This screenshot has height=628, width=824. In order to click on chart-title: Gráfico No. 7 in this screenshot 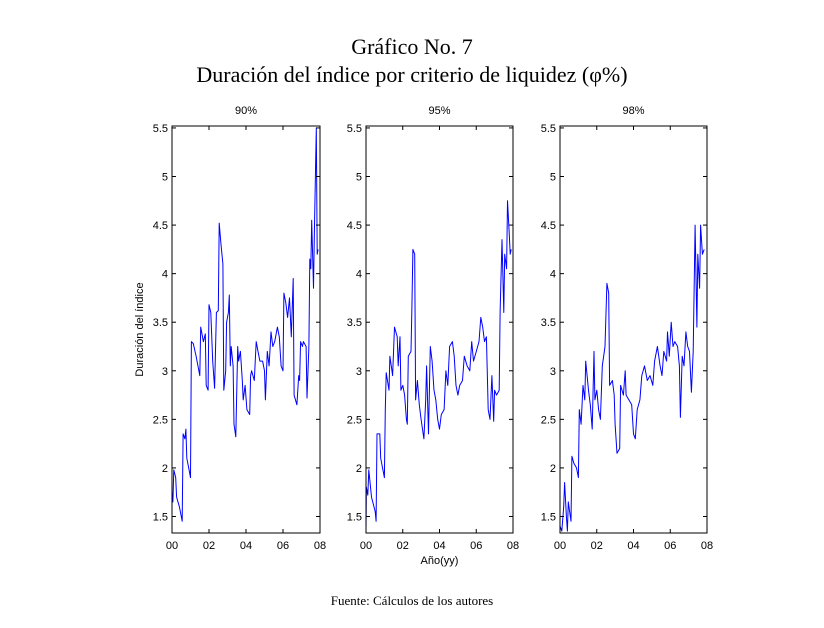, I will do `click(412, 46)`.